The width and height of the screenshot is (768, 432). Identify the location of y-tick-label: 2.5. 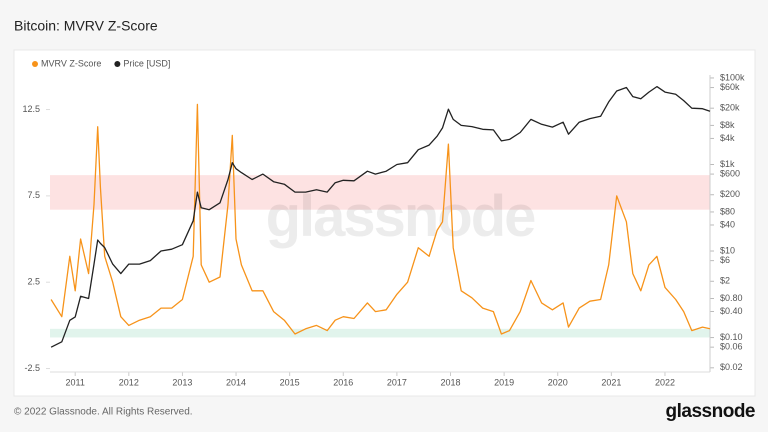
(33, 282).